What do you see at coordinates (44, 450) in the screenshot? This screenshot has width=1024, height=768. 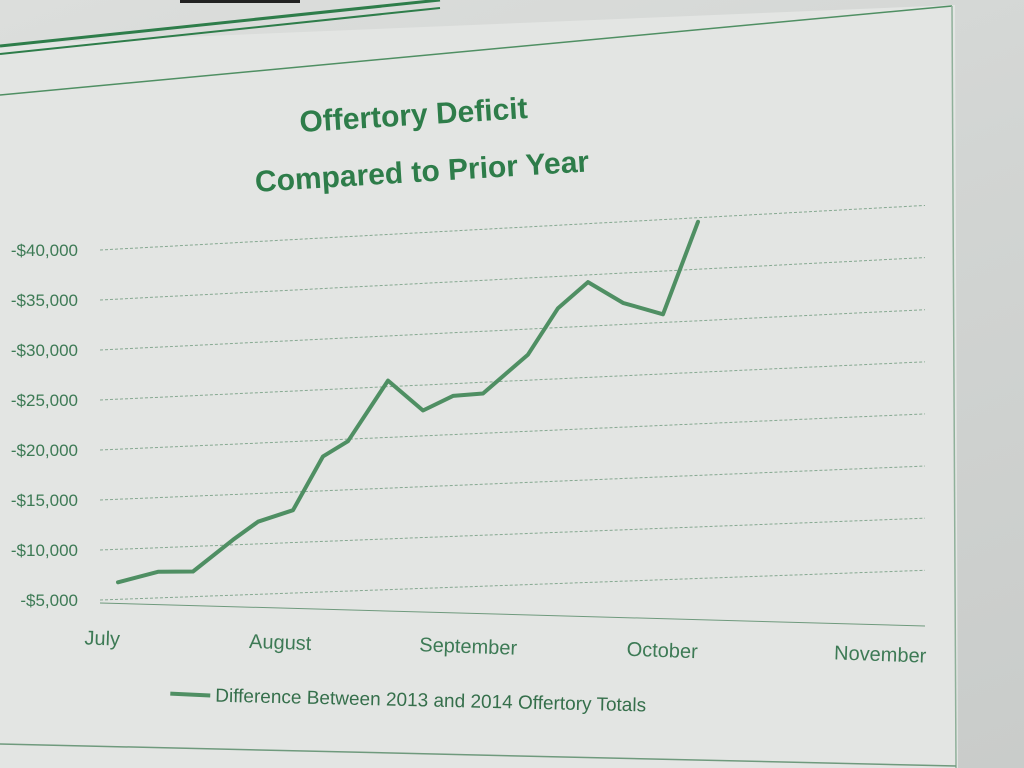 I see `y-tick-label: -$20,000` at bounding box center [44, 450].